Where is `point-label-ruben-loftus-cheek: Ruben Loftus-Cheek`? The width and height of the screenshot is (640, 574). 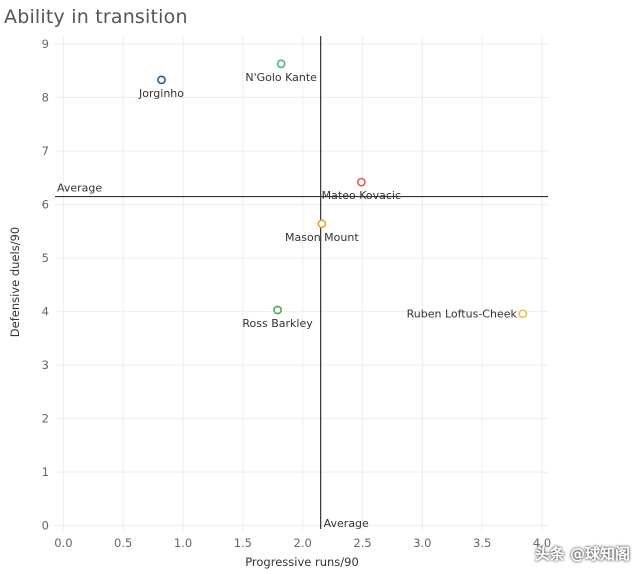 point-label-ruben-loftus-cheek: Ruben Loftus-Cheek is located at coordinates (462, 314).